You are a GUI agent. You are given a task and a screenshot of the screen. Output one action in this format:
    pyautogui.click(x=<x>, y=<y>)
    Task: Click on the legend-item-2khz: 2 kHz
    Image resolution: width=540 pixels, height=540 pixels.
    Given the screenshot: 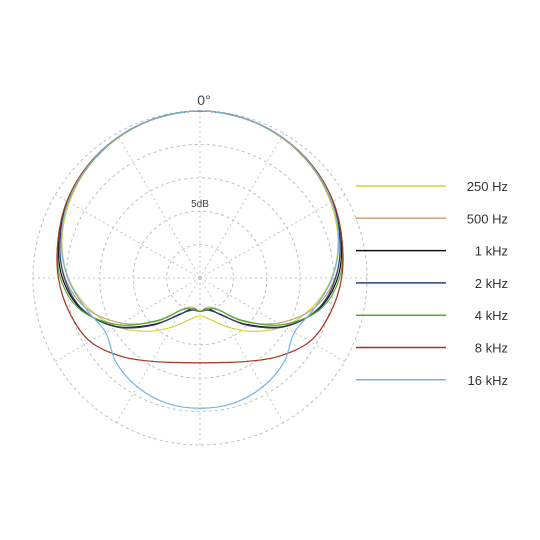 What is the action you would take?
    pyautogui.click(x=432, y=283)
    